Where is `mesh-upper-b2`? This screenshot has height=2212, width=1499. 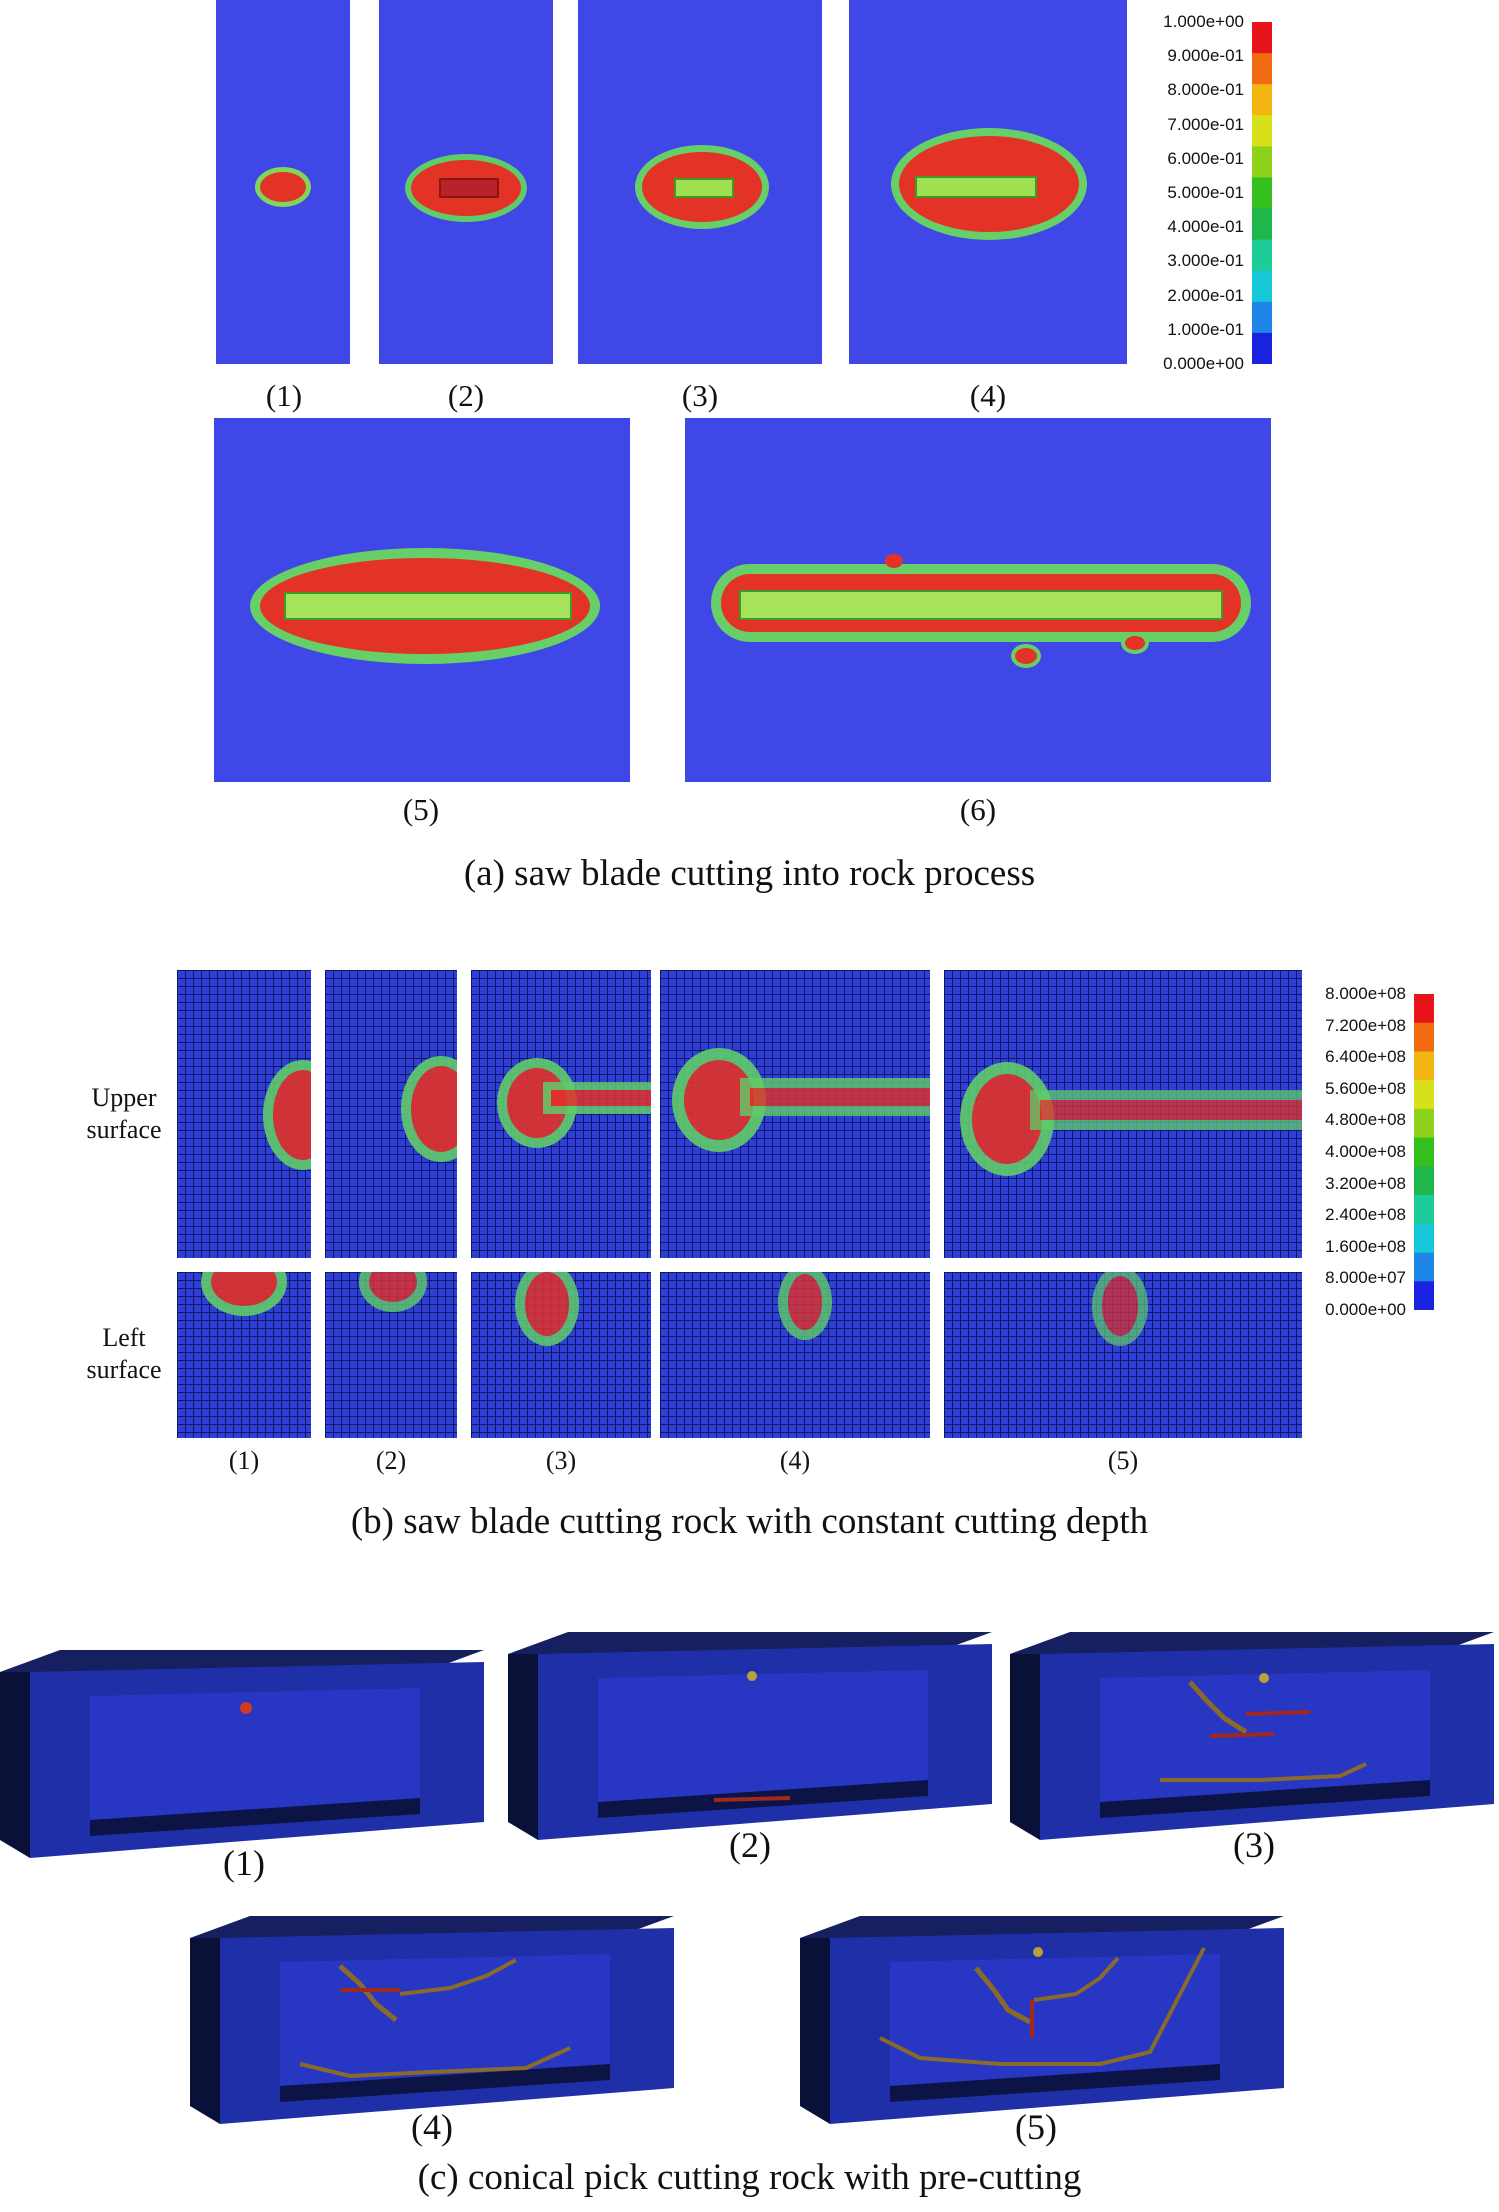
mesh-upper-b2 is located at coordinates (391, 1114).